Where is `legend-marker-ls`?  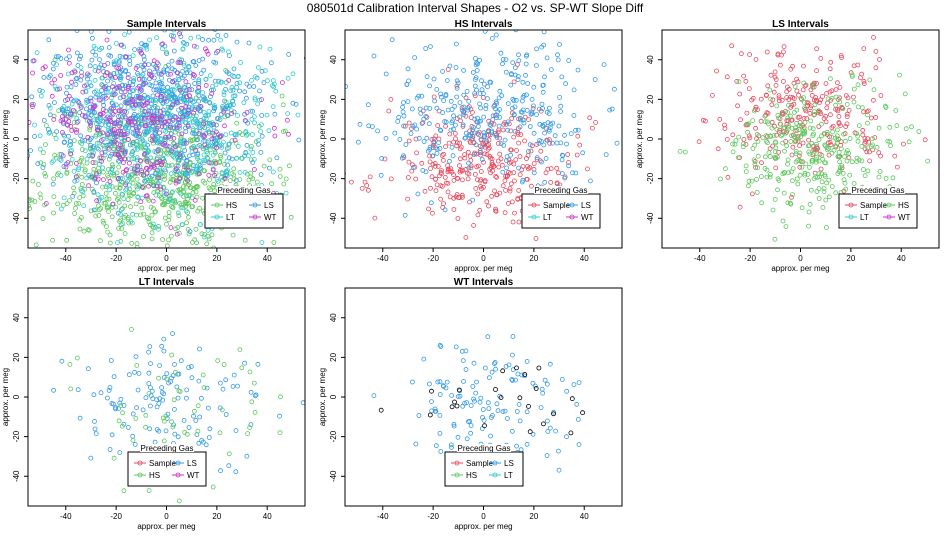 legend-marker-ls is located at coordinates (495, 463).